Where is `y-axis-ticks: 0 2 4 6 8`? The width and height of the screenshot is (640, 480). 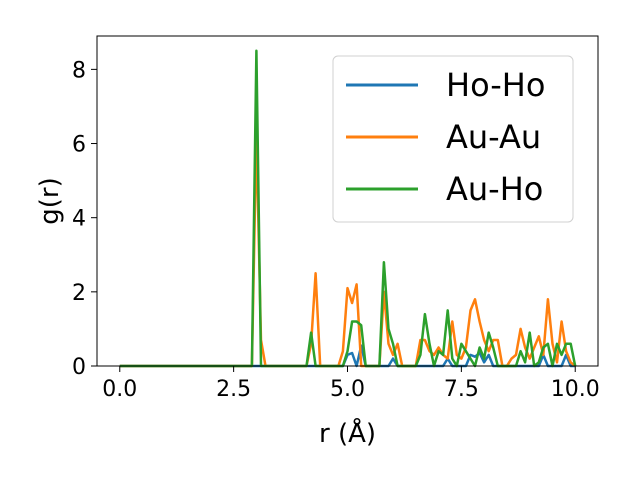
y-axis-ticks: 0 2 4 6 8 is located at coordinates (84, 219).